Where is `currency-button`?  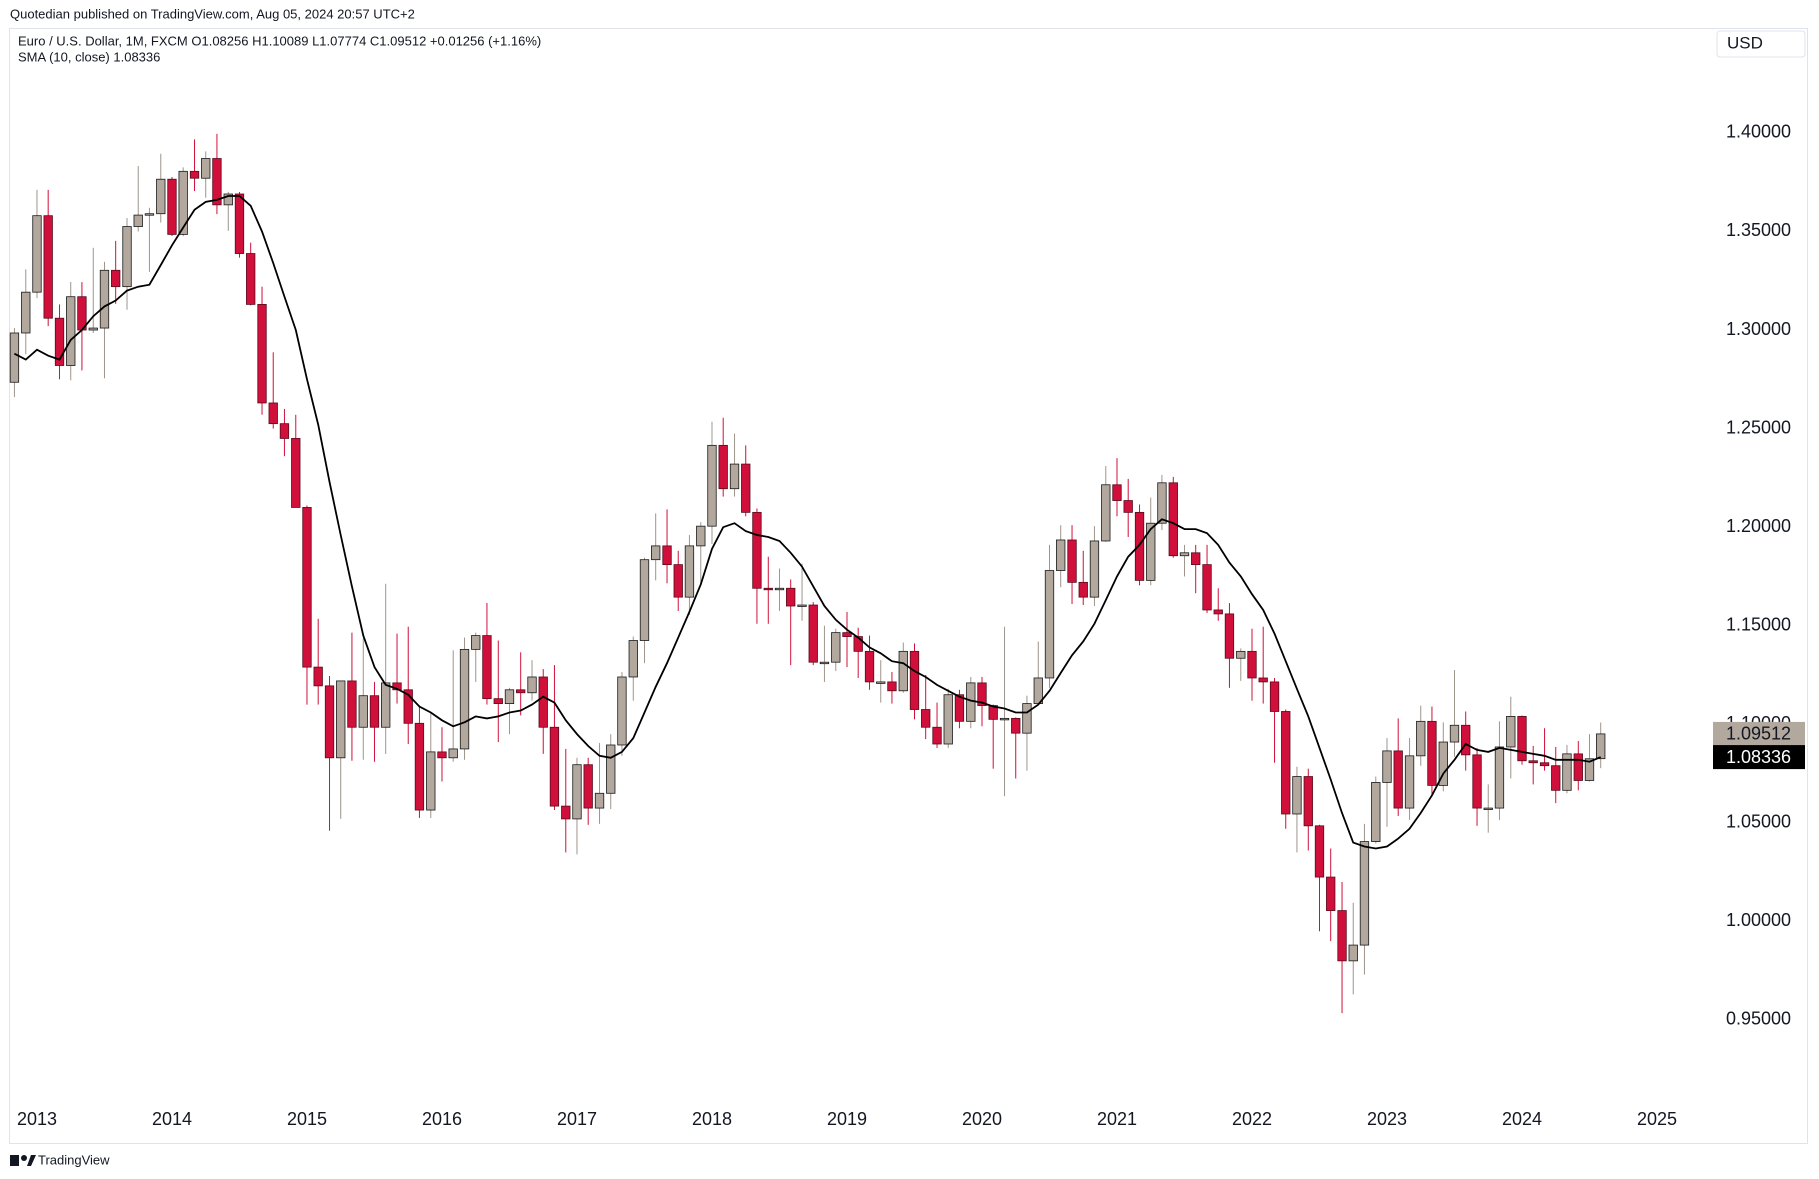 currency-button is located at coordinates (1761, 44).